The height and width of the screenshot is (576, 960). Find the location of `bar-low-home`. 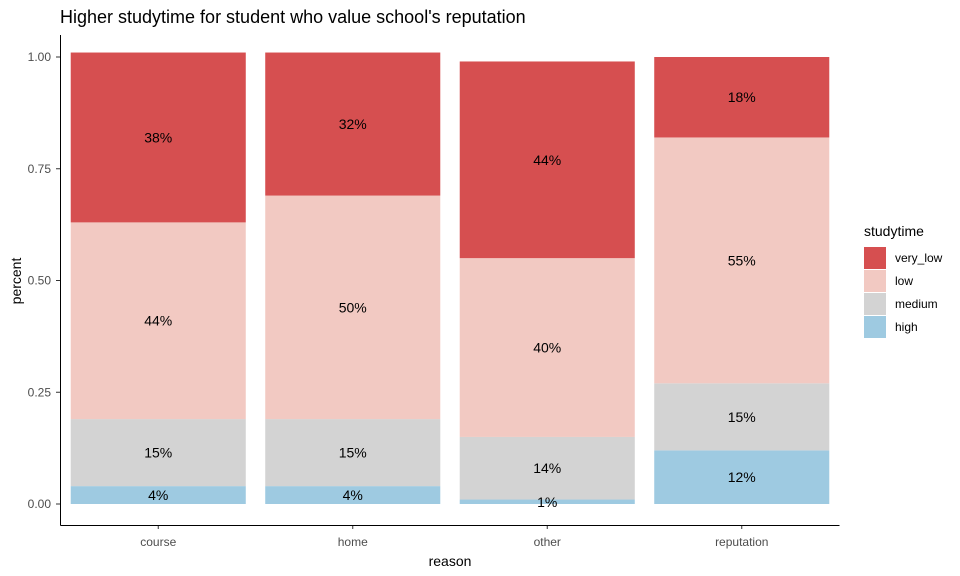

bar-low-home is located at coordinates (353, 307).